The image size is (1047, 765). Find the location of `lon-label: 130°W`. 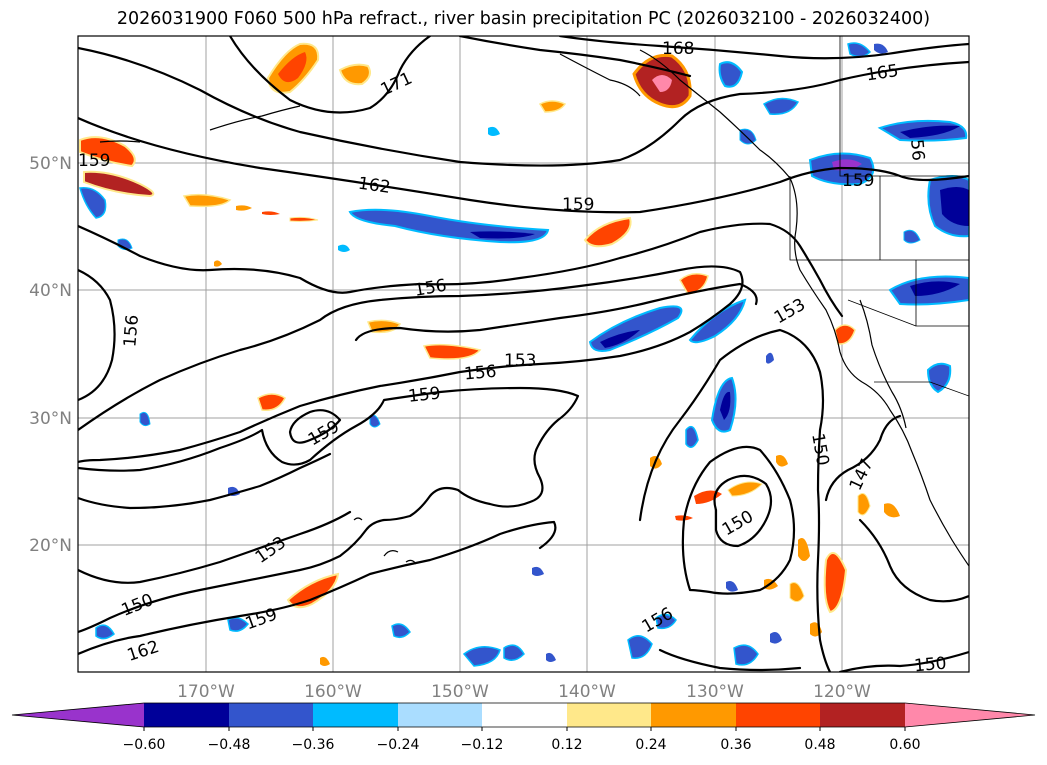

lon-label: 130°W is located at coordinates (715, 692).